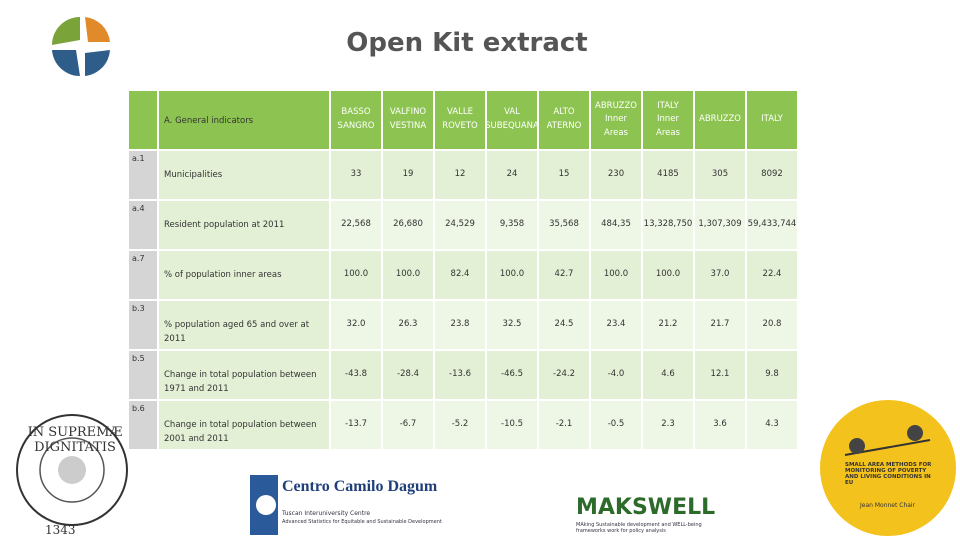 This screenshot has height=540, width=960. I want to click on row-code: a.4, so click(143, 225).